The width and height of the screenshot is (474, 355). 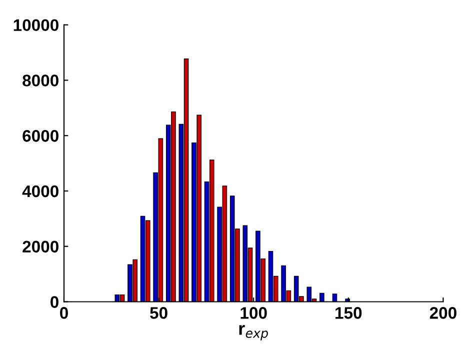 I want to click on x-tick-label: 150, so click(x=349, y=313).